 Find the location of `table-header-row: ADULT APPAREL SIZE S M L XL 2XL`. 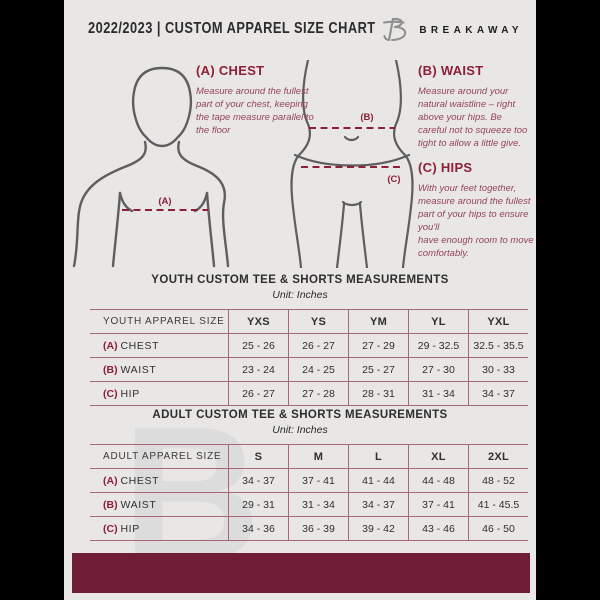

table-header-row: ADULT APPAREL SIZE S M L XL 2XL is located at coordinates (309, 456).